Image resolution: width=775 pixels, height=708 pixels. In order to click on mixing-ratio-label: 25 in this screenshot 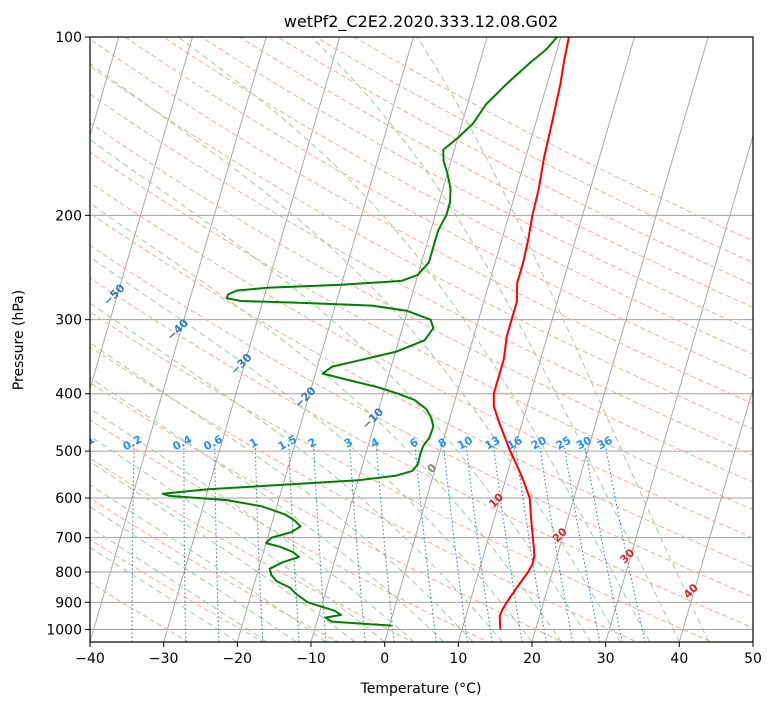, I will do `click(564, 443)`.